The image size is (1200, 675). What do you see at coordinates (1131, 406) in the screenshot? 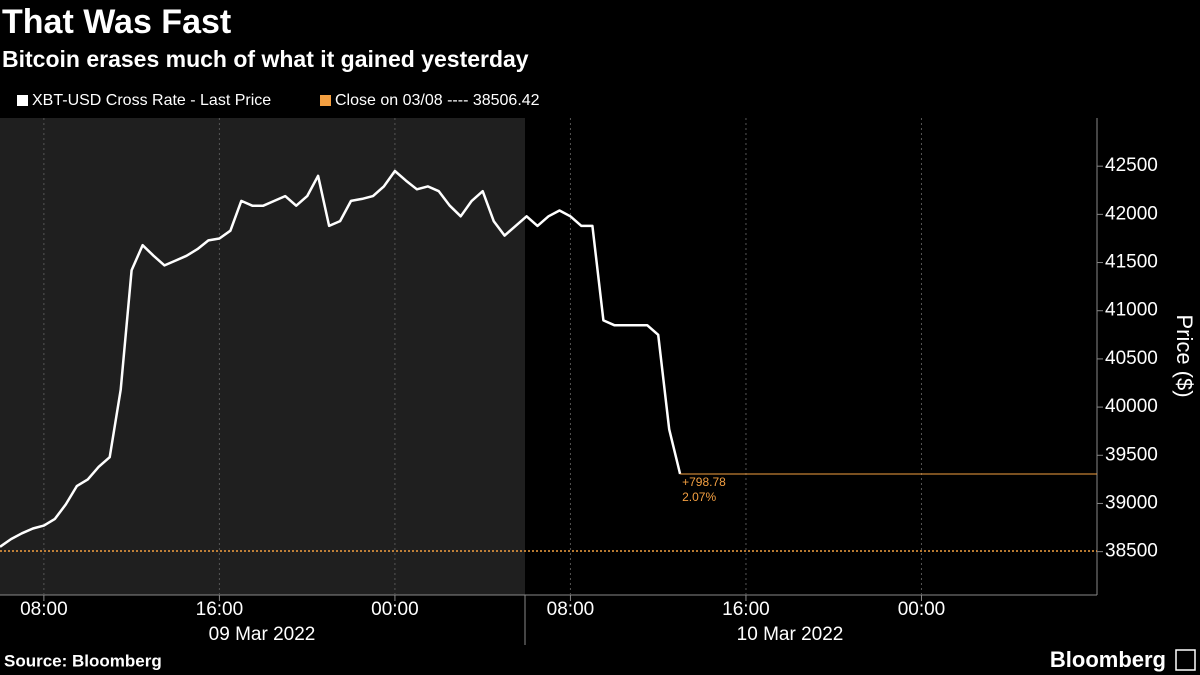
I see `y-tick-label: 40000` at bounding box center [1131, 406].